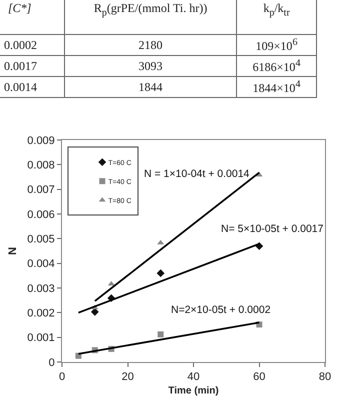 The height and width of the screenshot is (401, 337). What do you see at coordinates (32, 66) in the screenshot?
I see `text: 0.0017` at bounding box center [32, 66].